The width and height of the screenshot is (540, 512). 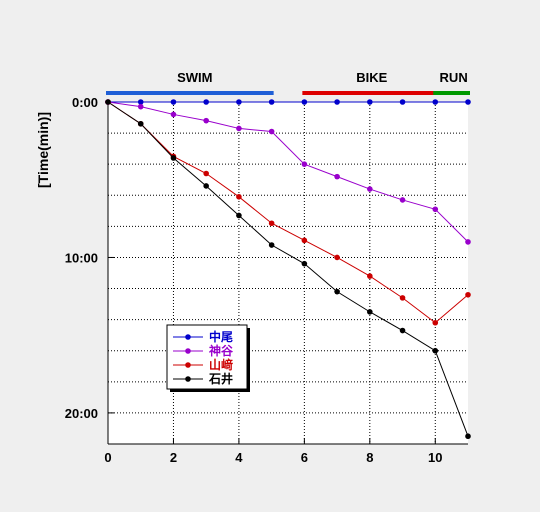 I want to click on x-tick-label: 4, so click(x=239, y=457).